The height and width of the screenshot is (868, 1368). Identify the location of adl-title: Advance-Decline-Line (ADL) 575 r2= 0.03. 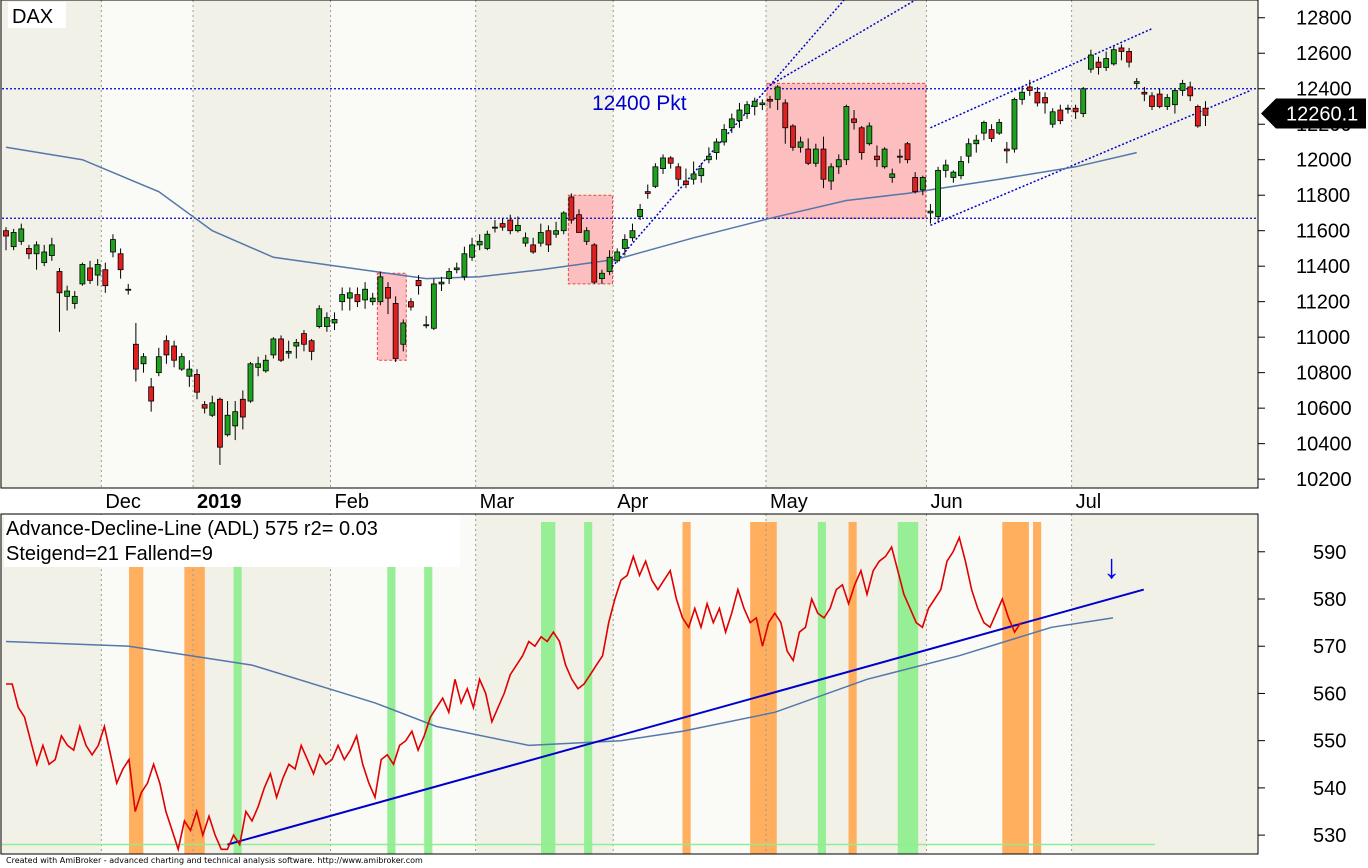
(192, 529).